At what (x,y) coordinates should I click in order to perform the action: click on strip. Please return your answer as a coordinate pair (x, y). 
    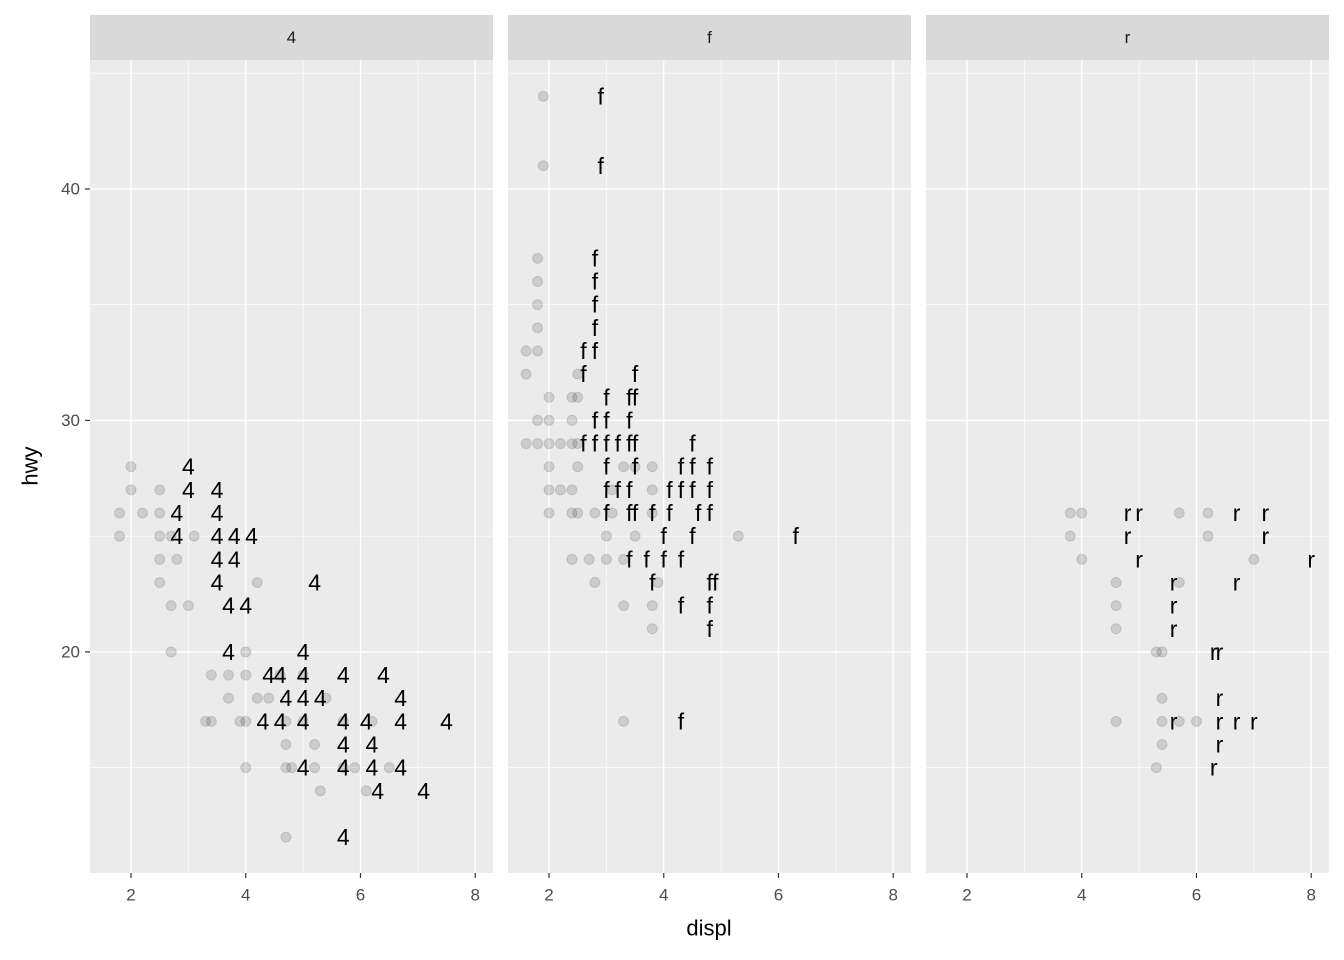
    Looking at the image, I should click on (1127, 37).